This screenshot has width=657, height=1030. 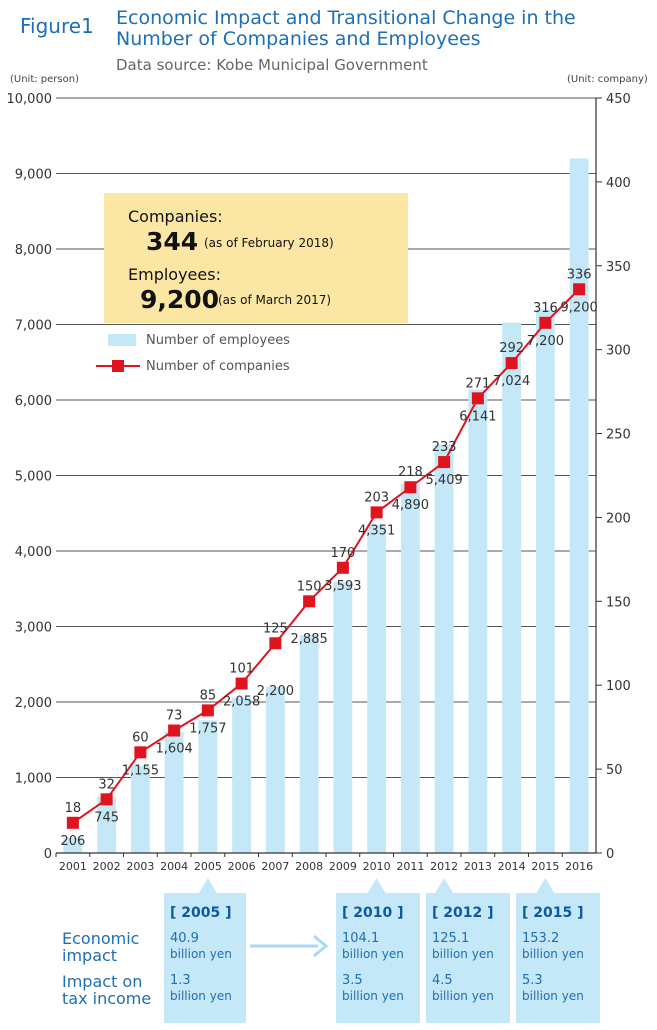 I want to click on legend-bar-swatch, so click(x=122, y=340).